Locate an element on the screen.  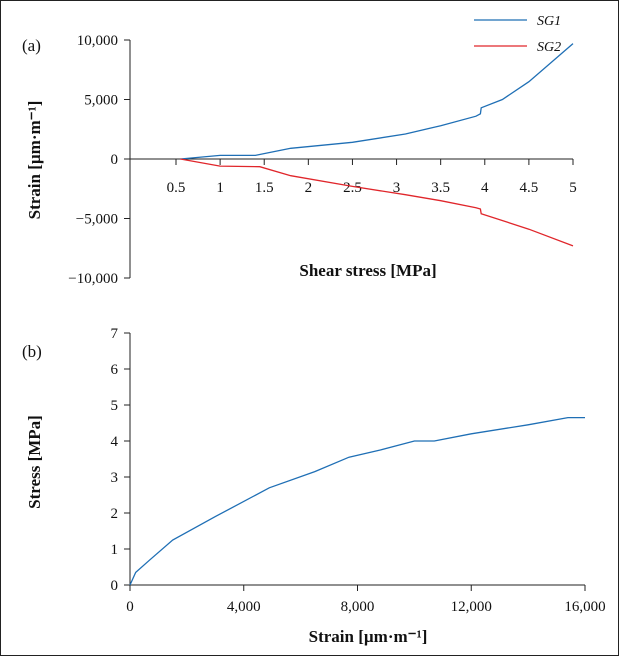
panel-a-x-tick-label: 1.5 is located at coordinates (264, 188).